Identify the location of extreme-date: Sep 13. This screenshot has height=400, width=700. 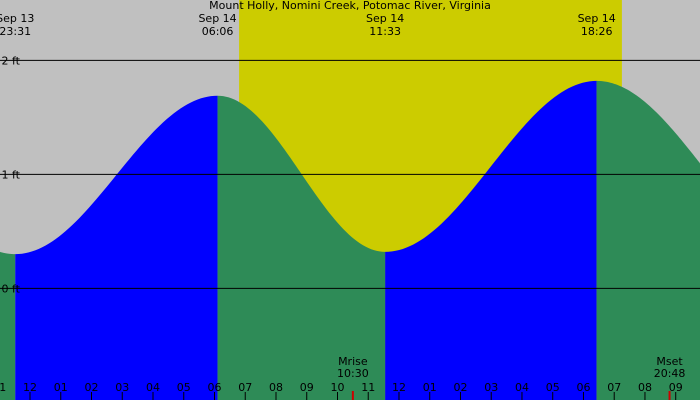
(17, 18).